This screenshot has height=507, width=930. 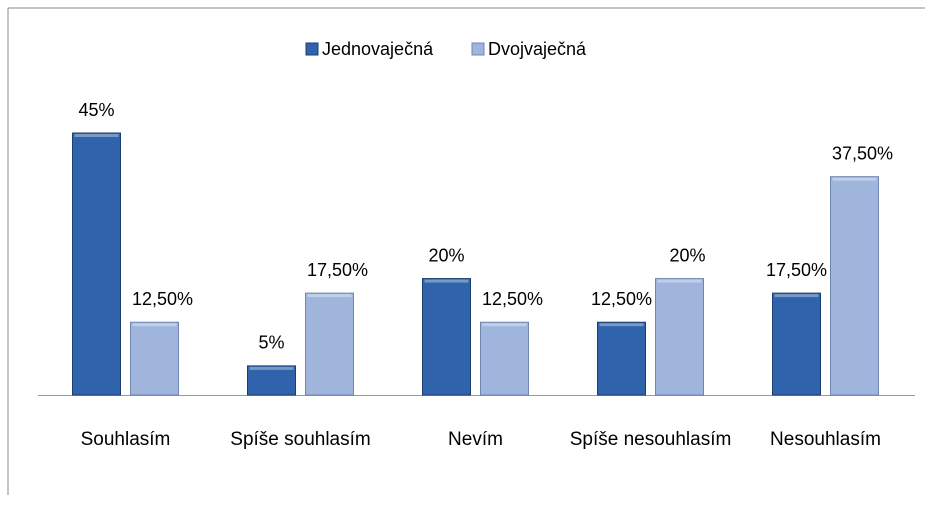 What do you see at coordinates (300, 439) in the screenshot?
I see `x-tick-label: Spíše souhlasím` at bounding box center [300, 439].